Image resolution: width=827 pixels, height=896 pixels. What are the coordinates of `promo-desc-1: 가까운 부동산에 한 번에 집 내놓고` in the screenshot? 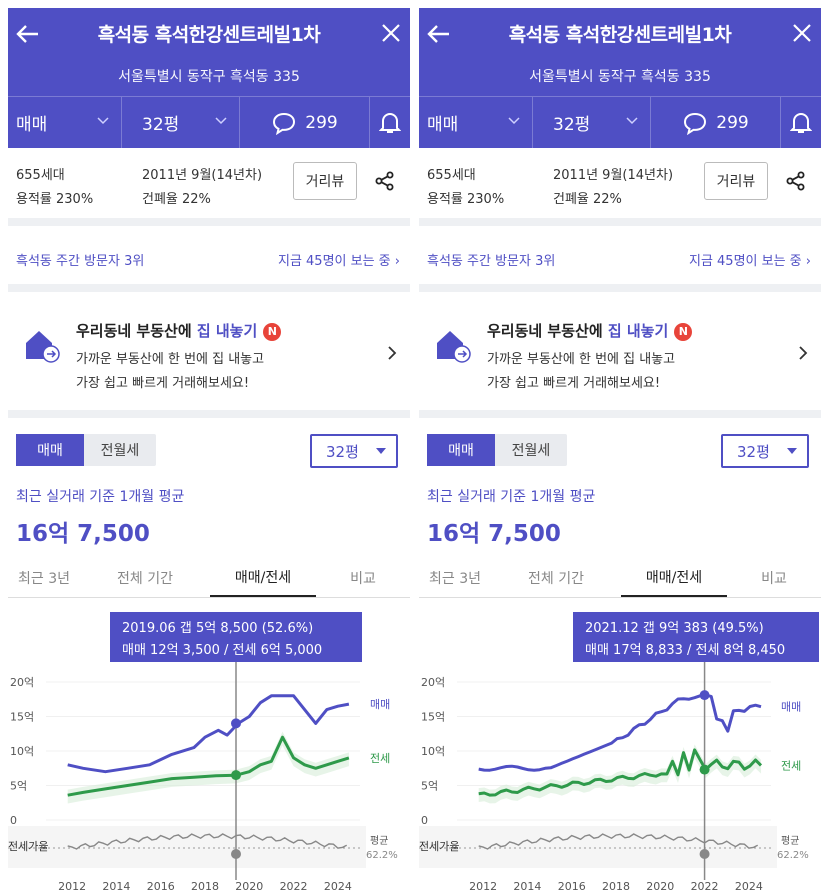 It's located at (581, 359).